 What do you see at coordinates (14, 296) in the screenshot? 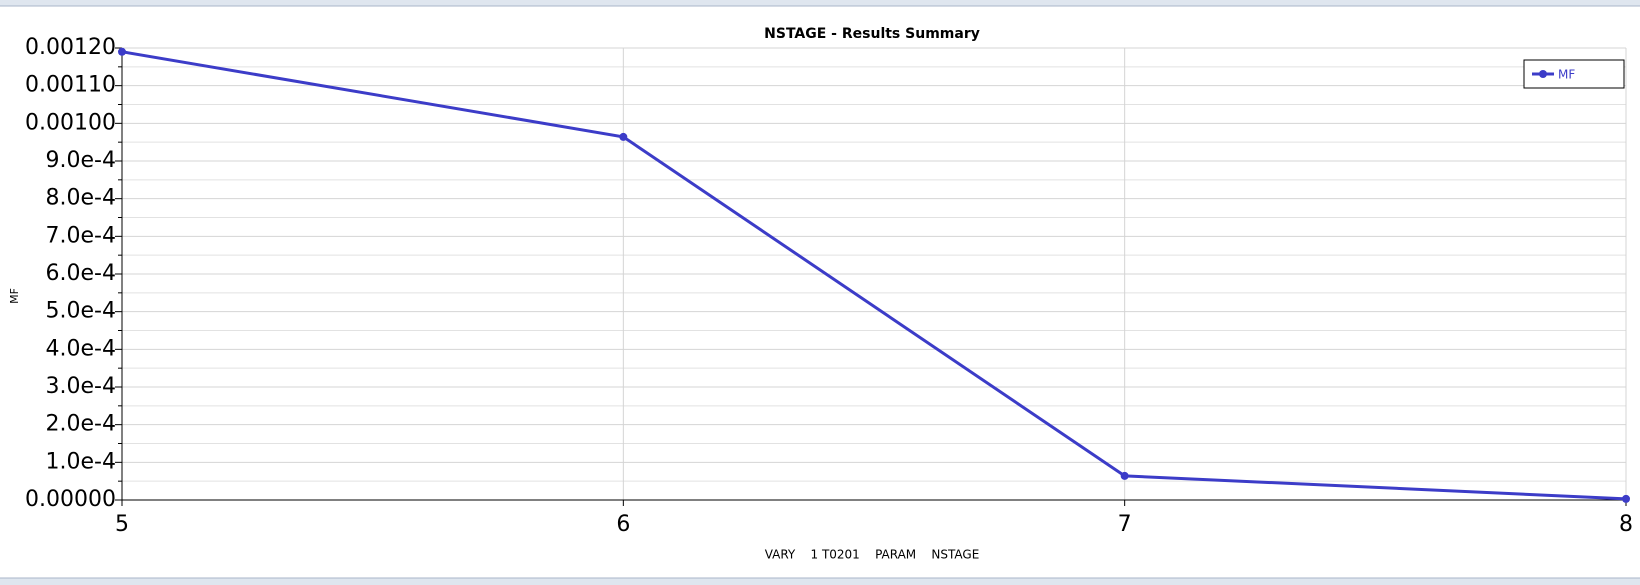
I see `y-axis-label: MF` at bounding box center [14, 296].